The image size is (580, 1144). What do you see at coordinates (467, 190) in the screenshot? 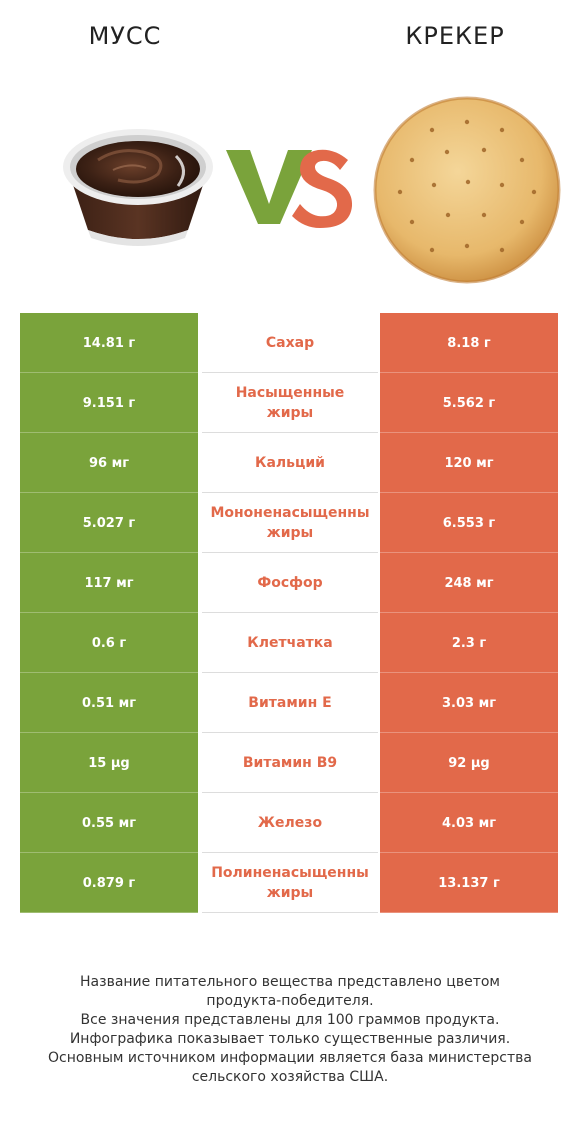
I see `cracker-image` at bounding box center [467, 190].